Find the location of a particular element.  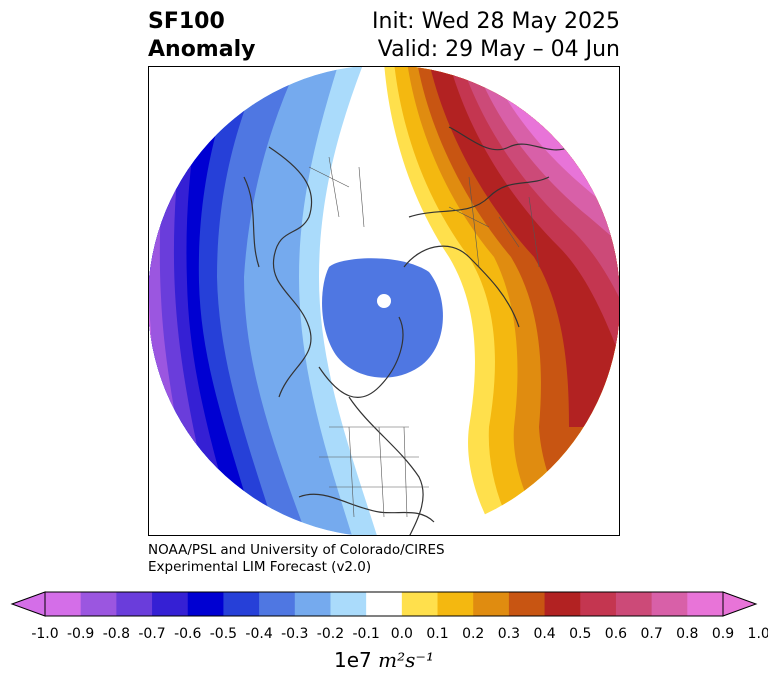

init-date: Init: Wed 28 May 2025 is located at coordinates (496, 21).